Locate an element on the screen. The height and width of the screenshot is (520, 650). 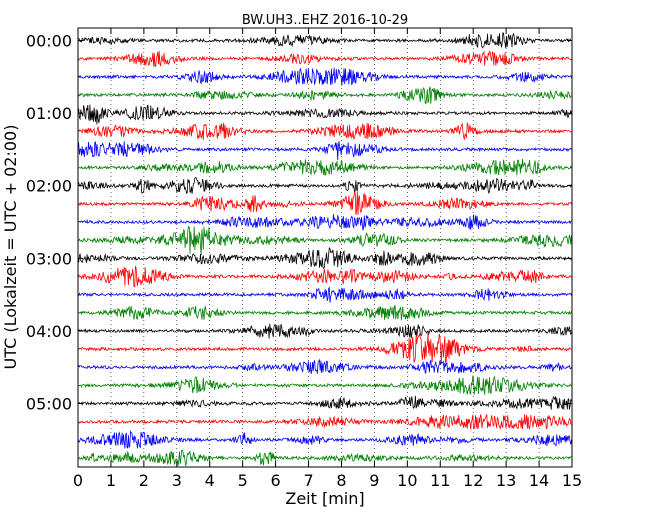
y-tick-label: 03:00 is located at coordinates (49, 258).